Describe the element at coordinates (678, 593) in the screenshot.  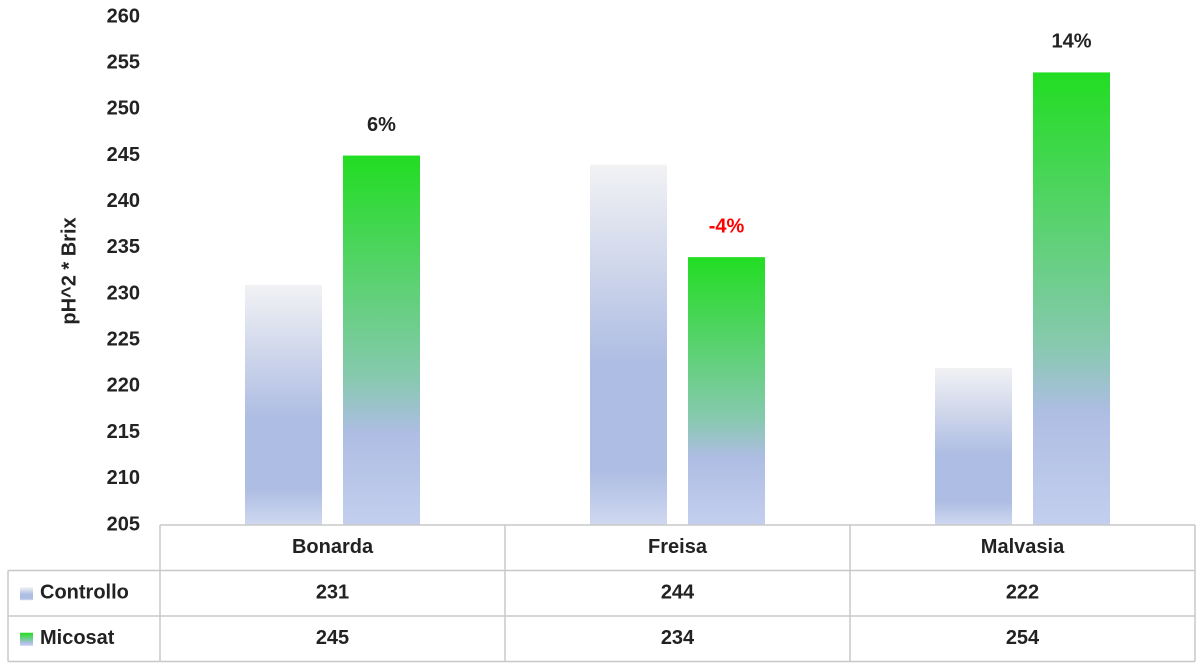
I see `table-value: 244` at that location.